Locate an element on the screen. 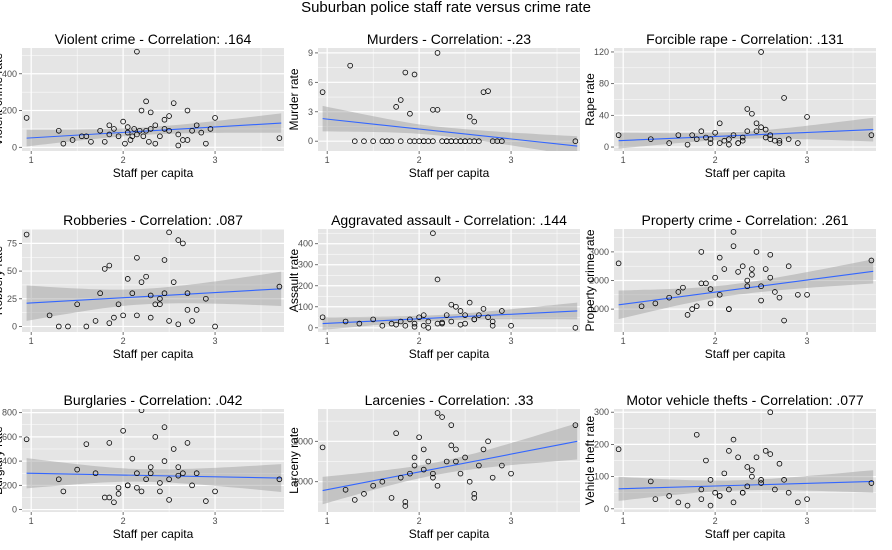 Image resolution: width=892 pixels, height=550 pixels. y-tick-label: 25 is located at coordinates (12, 299).